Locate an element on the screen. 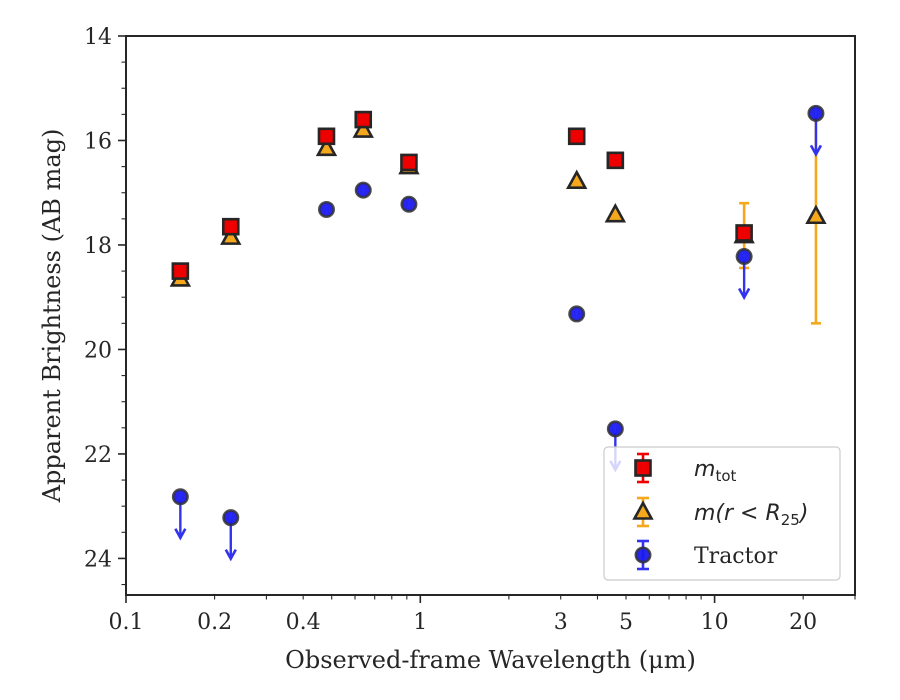  x-tick-label: 1 is located at coordinates (420, 622).